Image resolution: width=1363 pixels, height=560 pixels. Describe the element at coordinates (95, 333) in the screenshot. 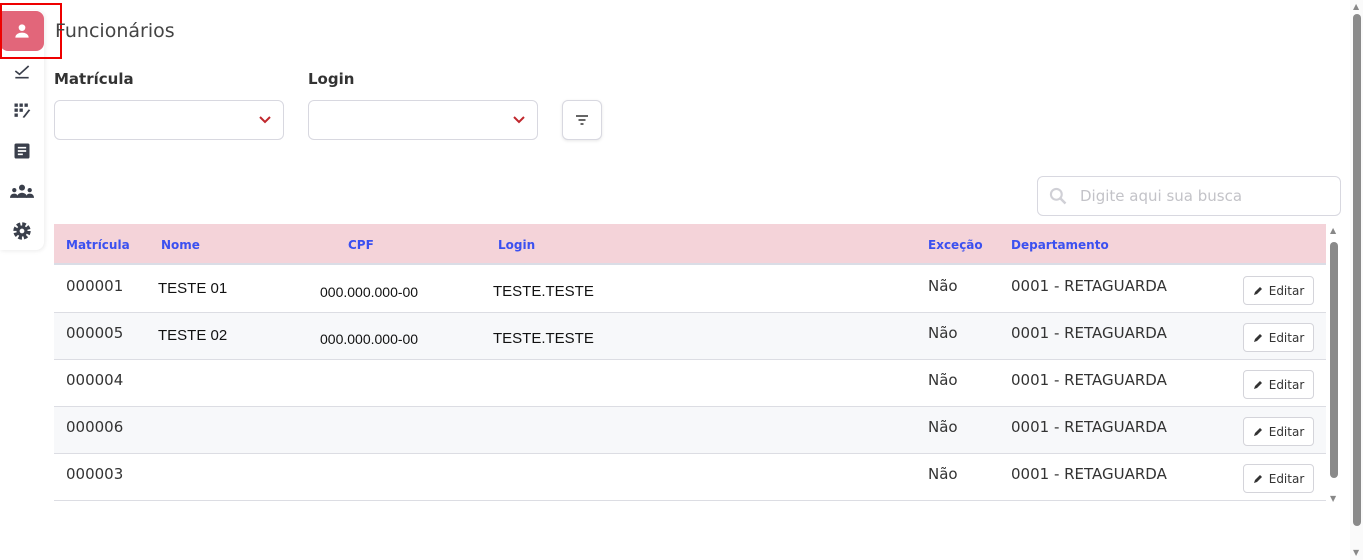

I see `cell-matricula: 000005` at that location.